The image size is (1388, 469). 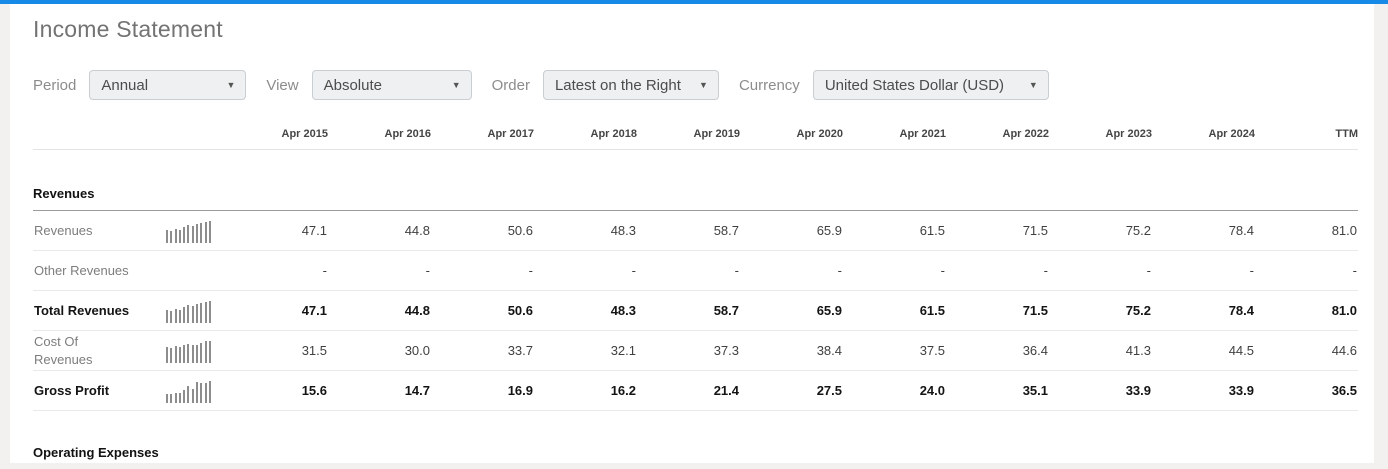 I want to click on cell-value: 30.0, so click(x=379, y=351).